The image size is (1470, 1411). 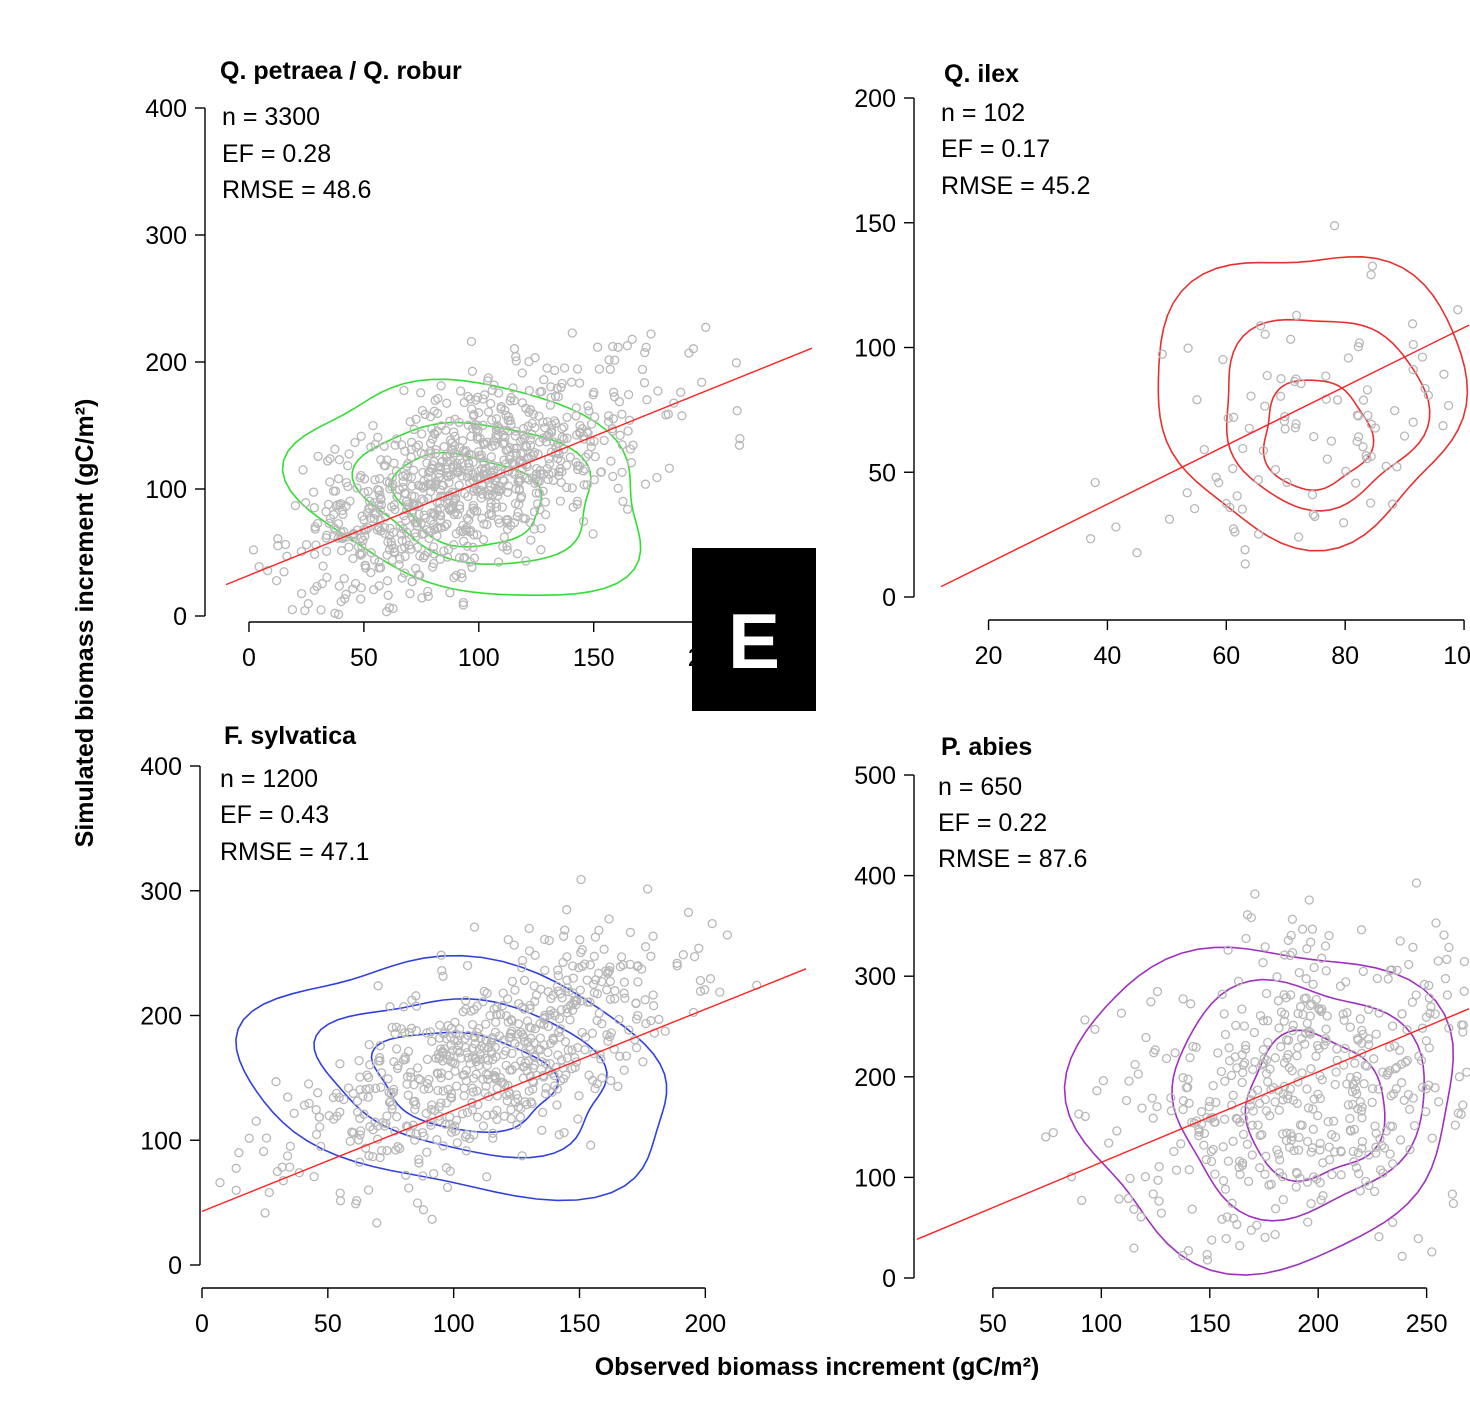 What do you see at coordinates (341, 71) in the screenshot?
I see `panel-title: Q. petraea / Q. robur` at bounding box center [341, 71].